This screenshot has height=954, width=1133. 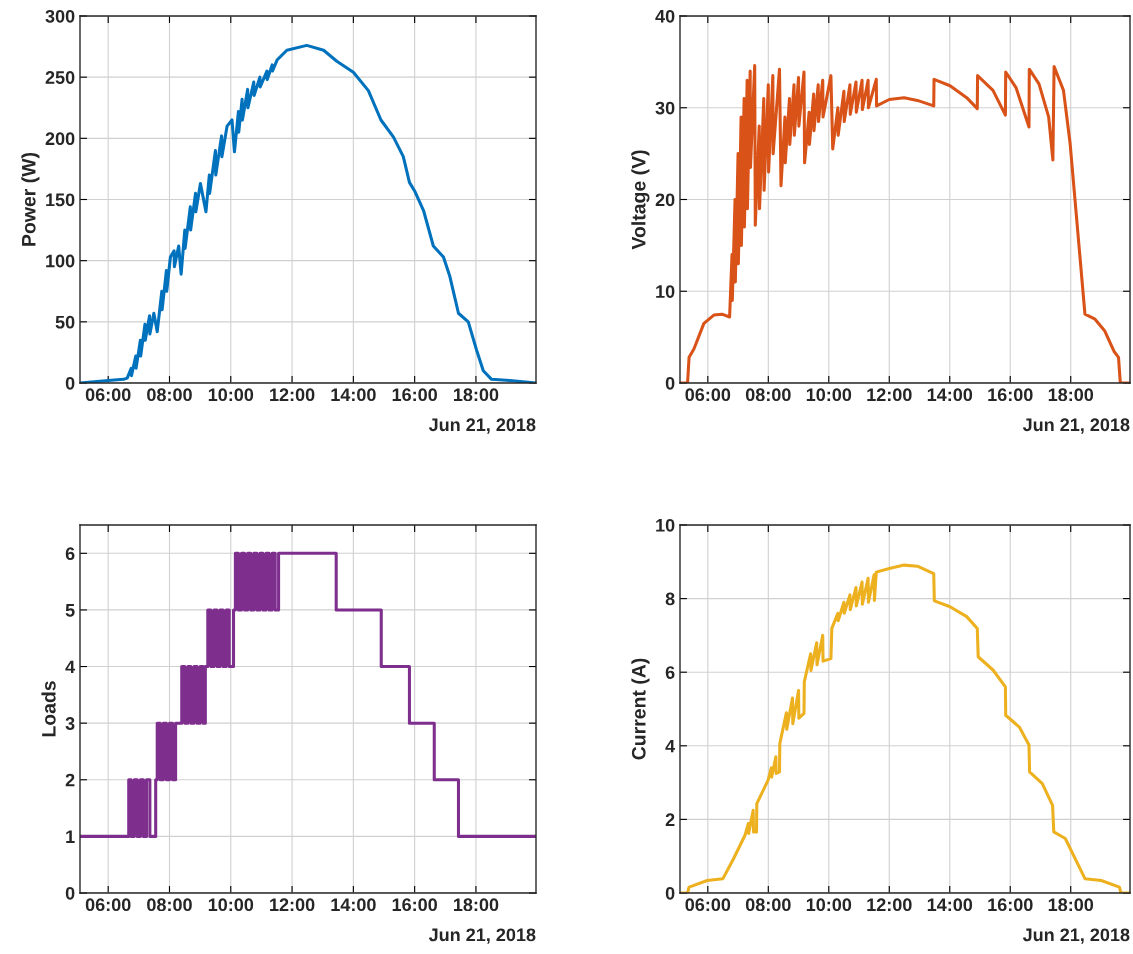 What do you see at coordinates (60, 261) in the screenshot?
I see `y-tick-label: 100` at bounding box center [60, 261].